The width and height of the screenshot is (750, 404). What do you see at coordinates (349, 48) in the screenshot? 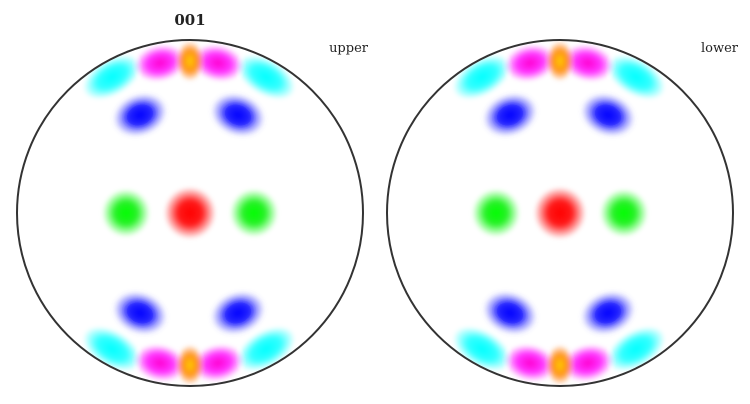
I see `panel-label-upper: upper` at bounding box center [349, 48].